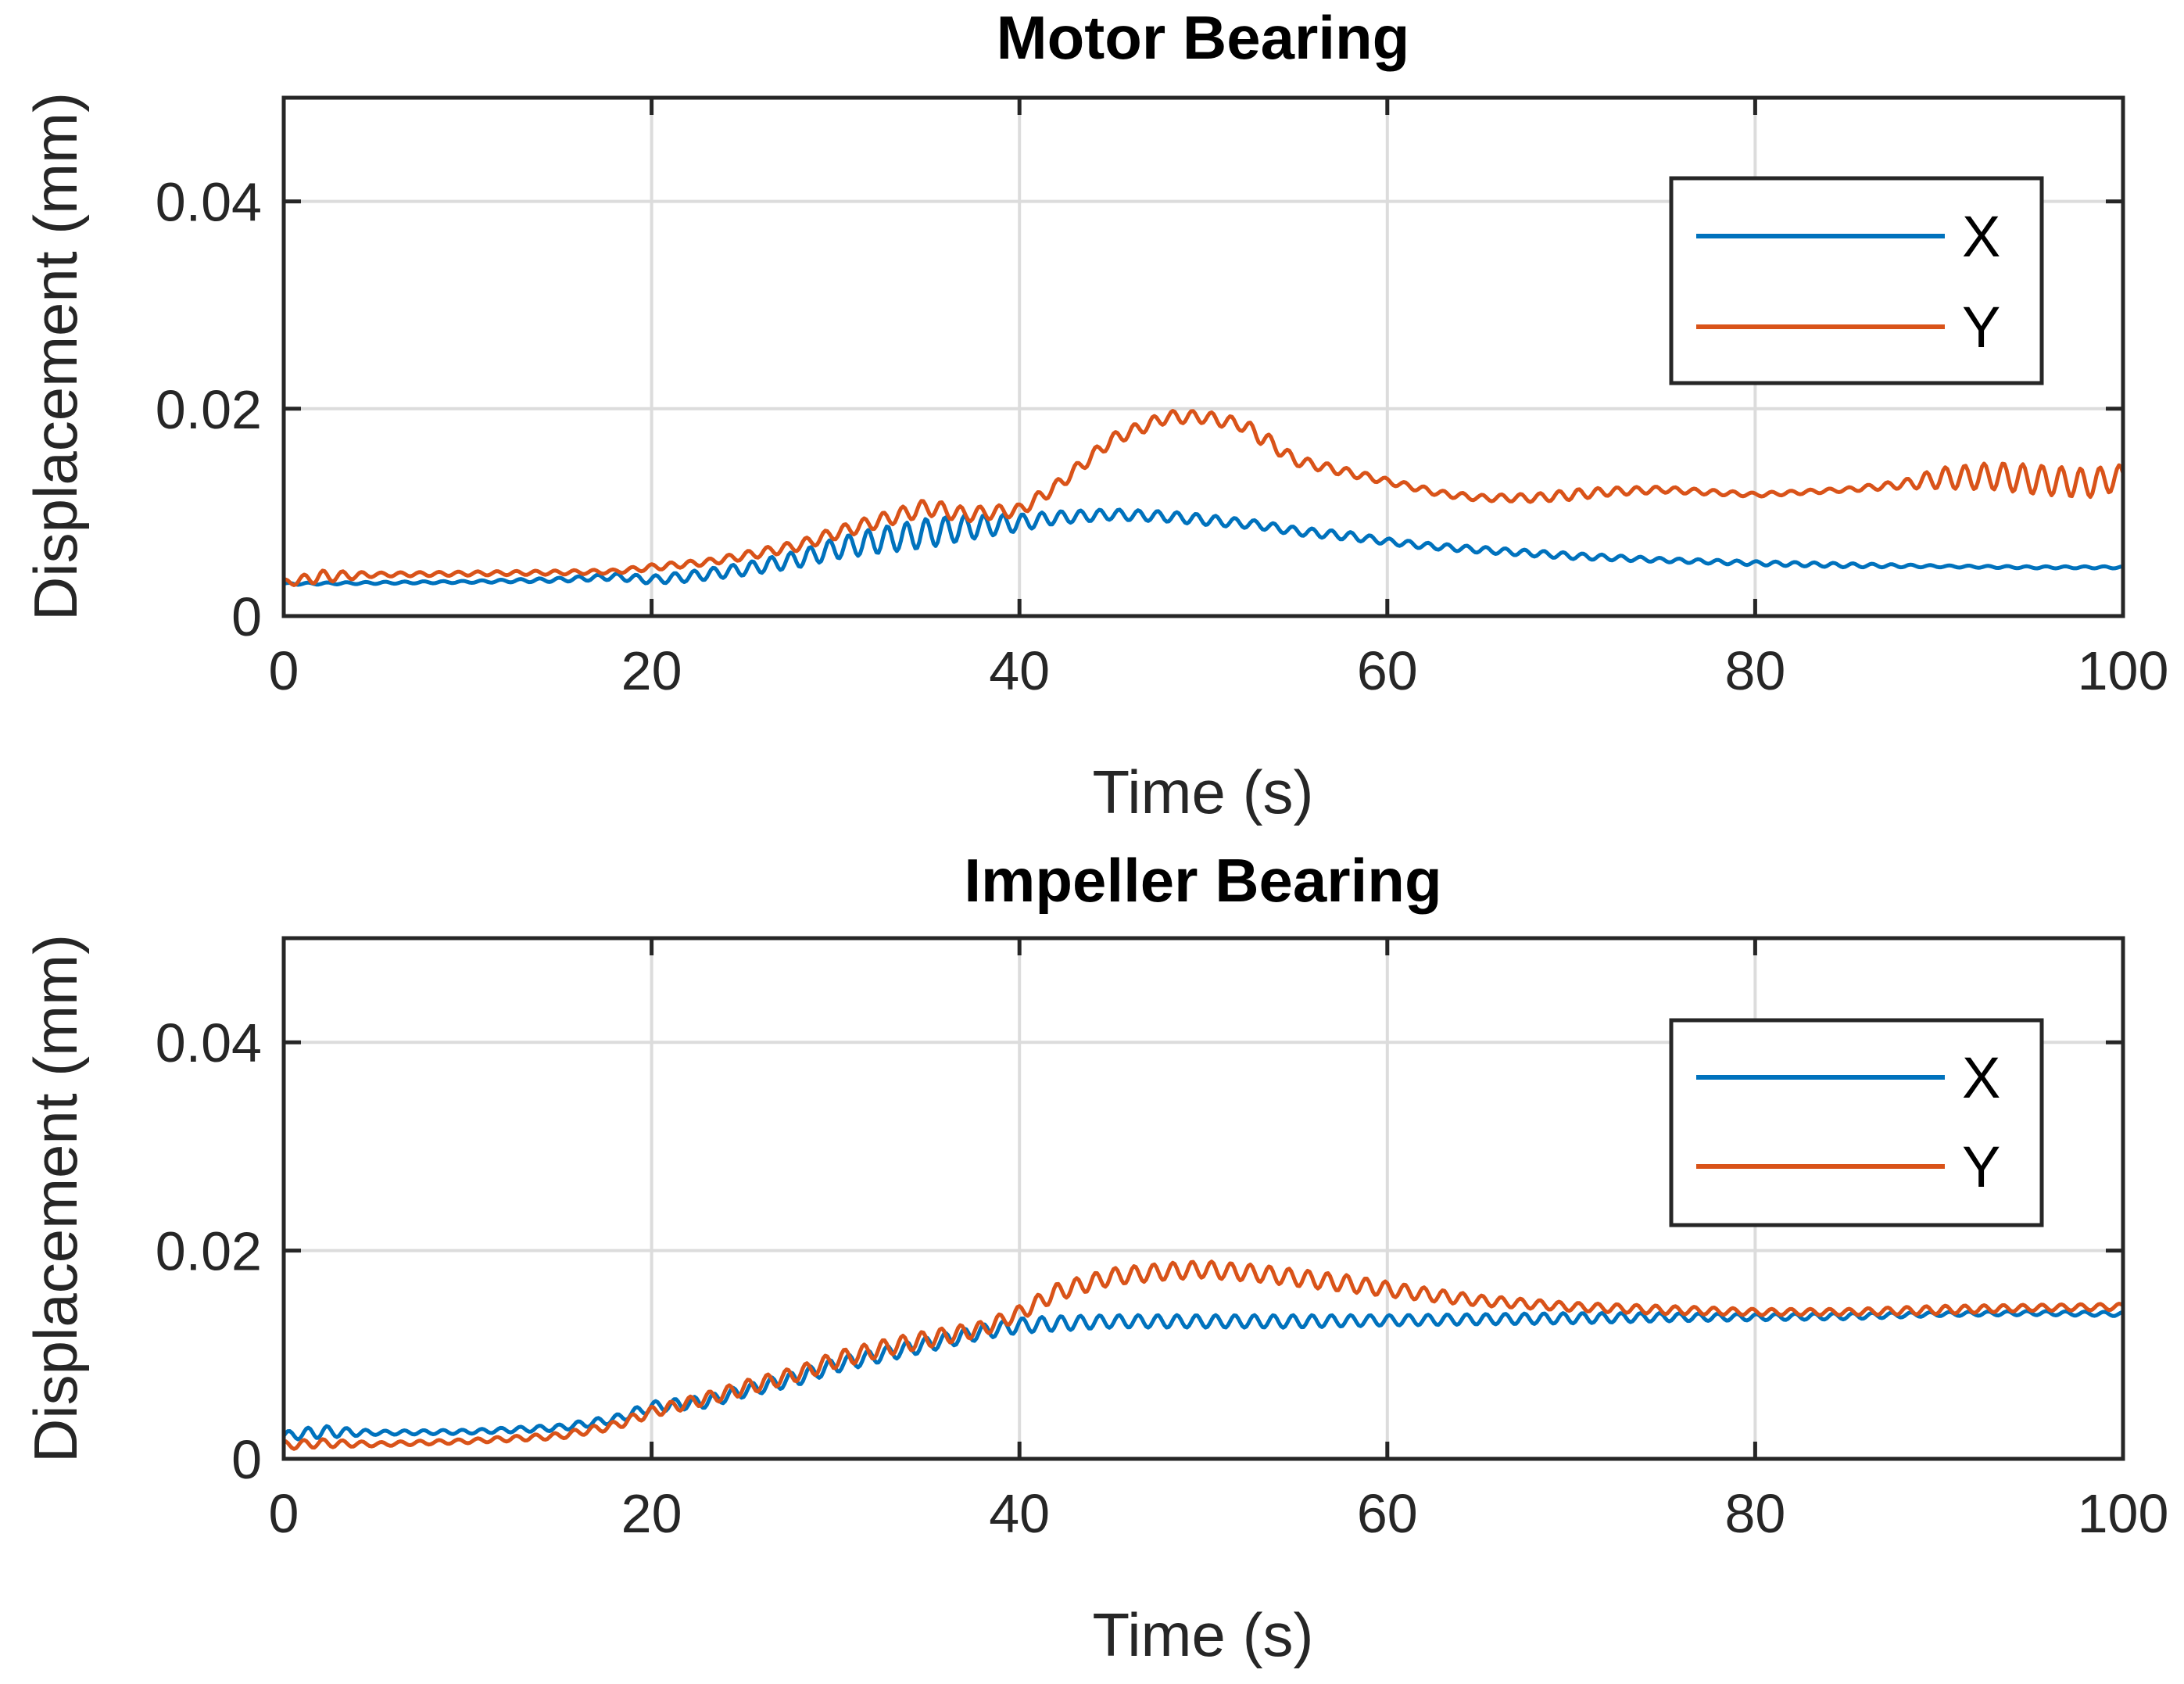 The height and width of the screenshot is (1684, 2184). Describe the element at coordinates (1202, 880) in the screenshot. I see `chart-title: Impeller Bearing` at that location.